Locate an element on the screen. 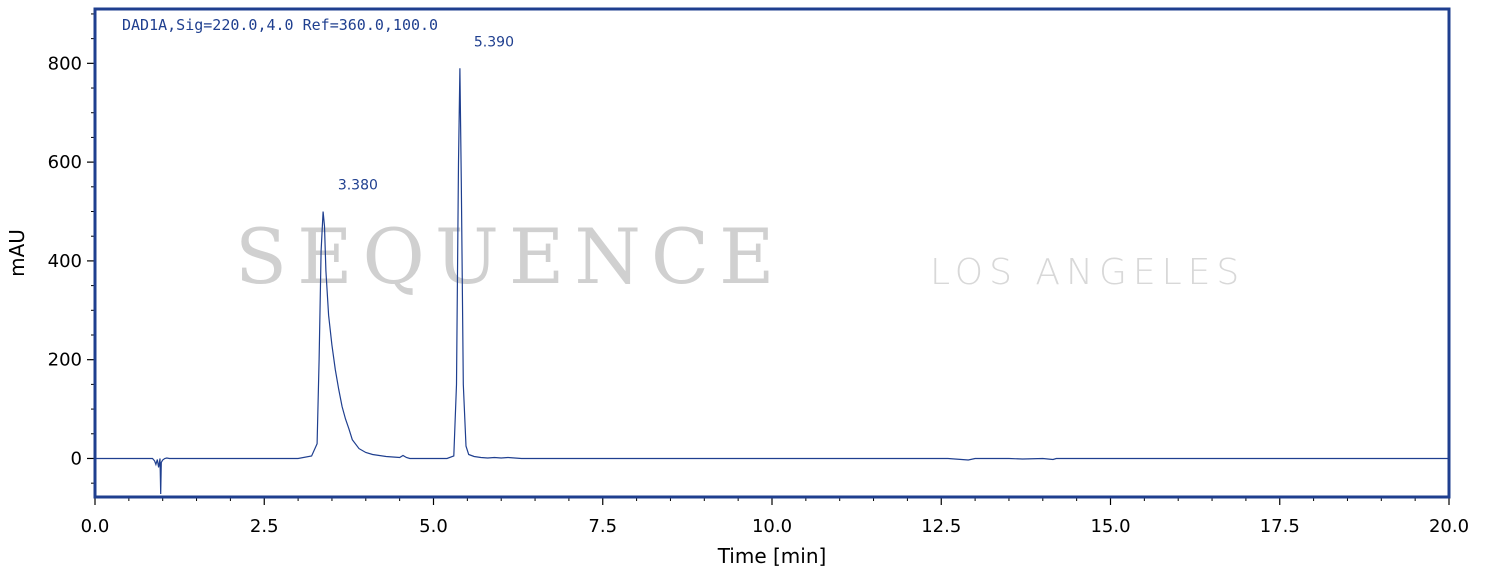 The height and width of the screenshot is (570, 1489). peak-label: 3.380 is located at coordinates (358, 186).